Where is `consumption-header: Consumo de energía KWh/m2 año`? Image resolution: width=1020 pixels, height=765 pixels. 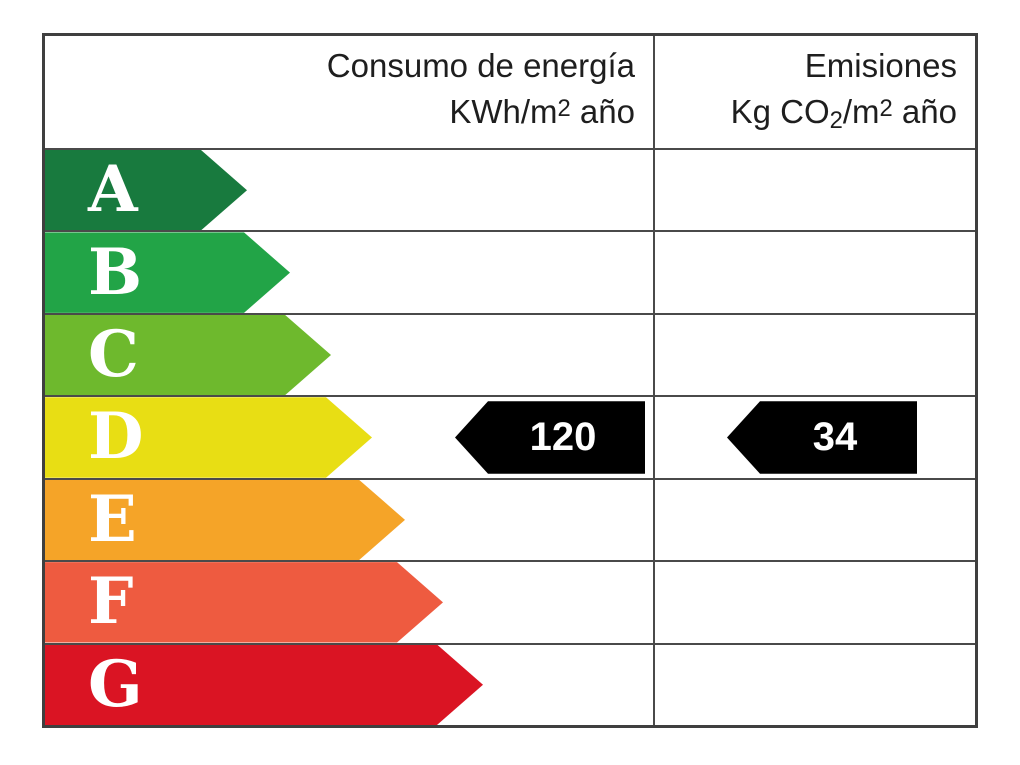
consumption-header: Consumo de energía KWh/m2 año is located at coordinates (349, 92).